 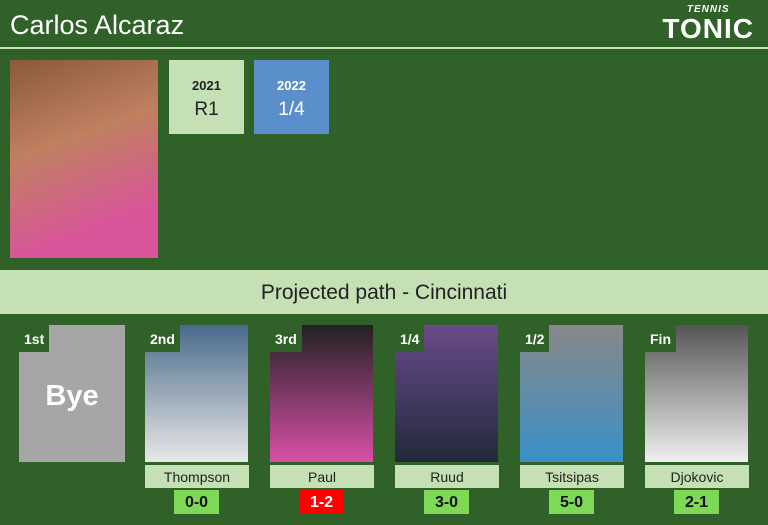 What do you see at coordinates (571, 502) in the screenshot?
I see `h2h-score: 5-0` at bounding box center [571, 502].